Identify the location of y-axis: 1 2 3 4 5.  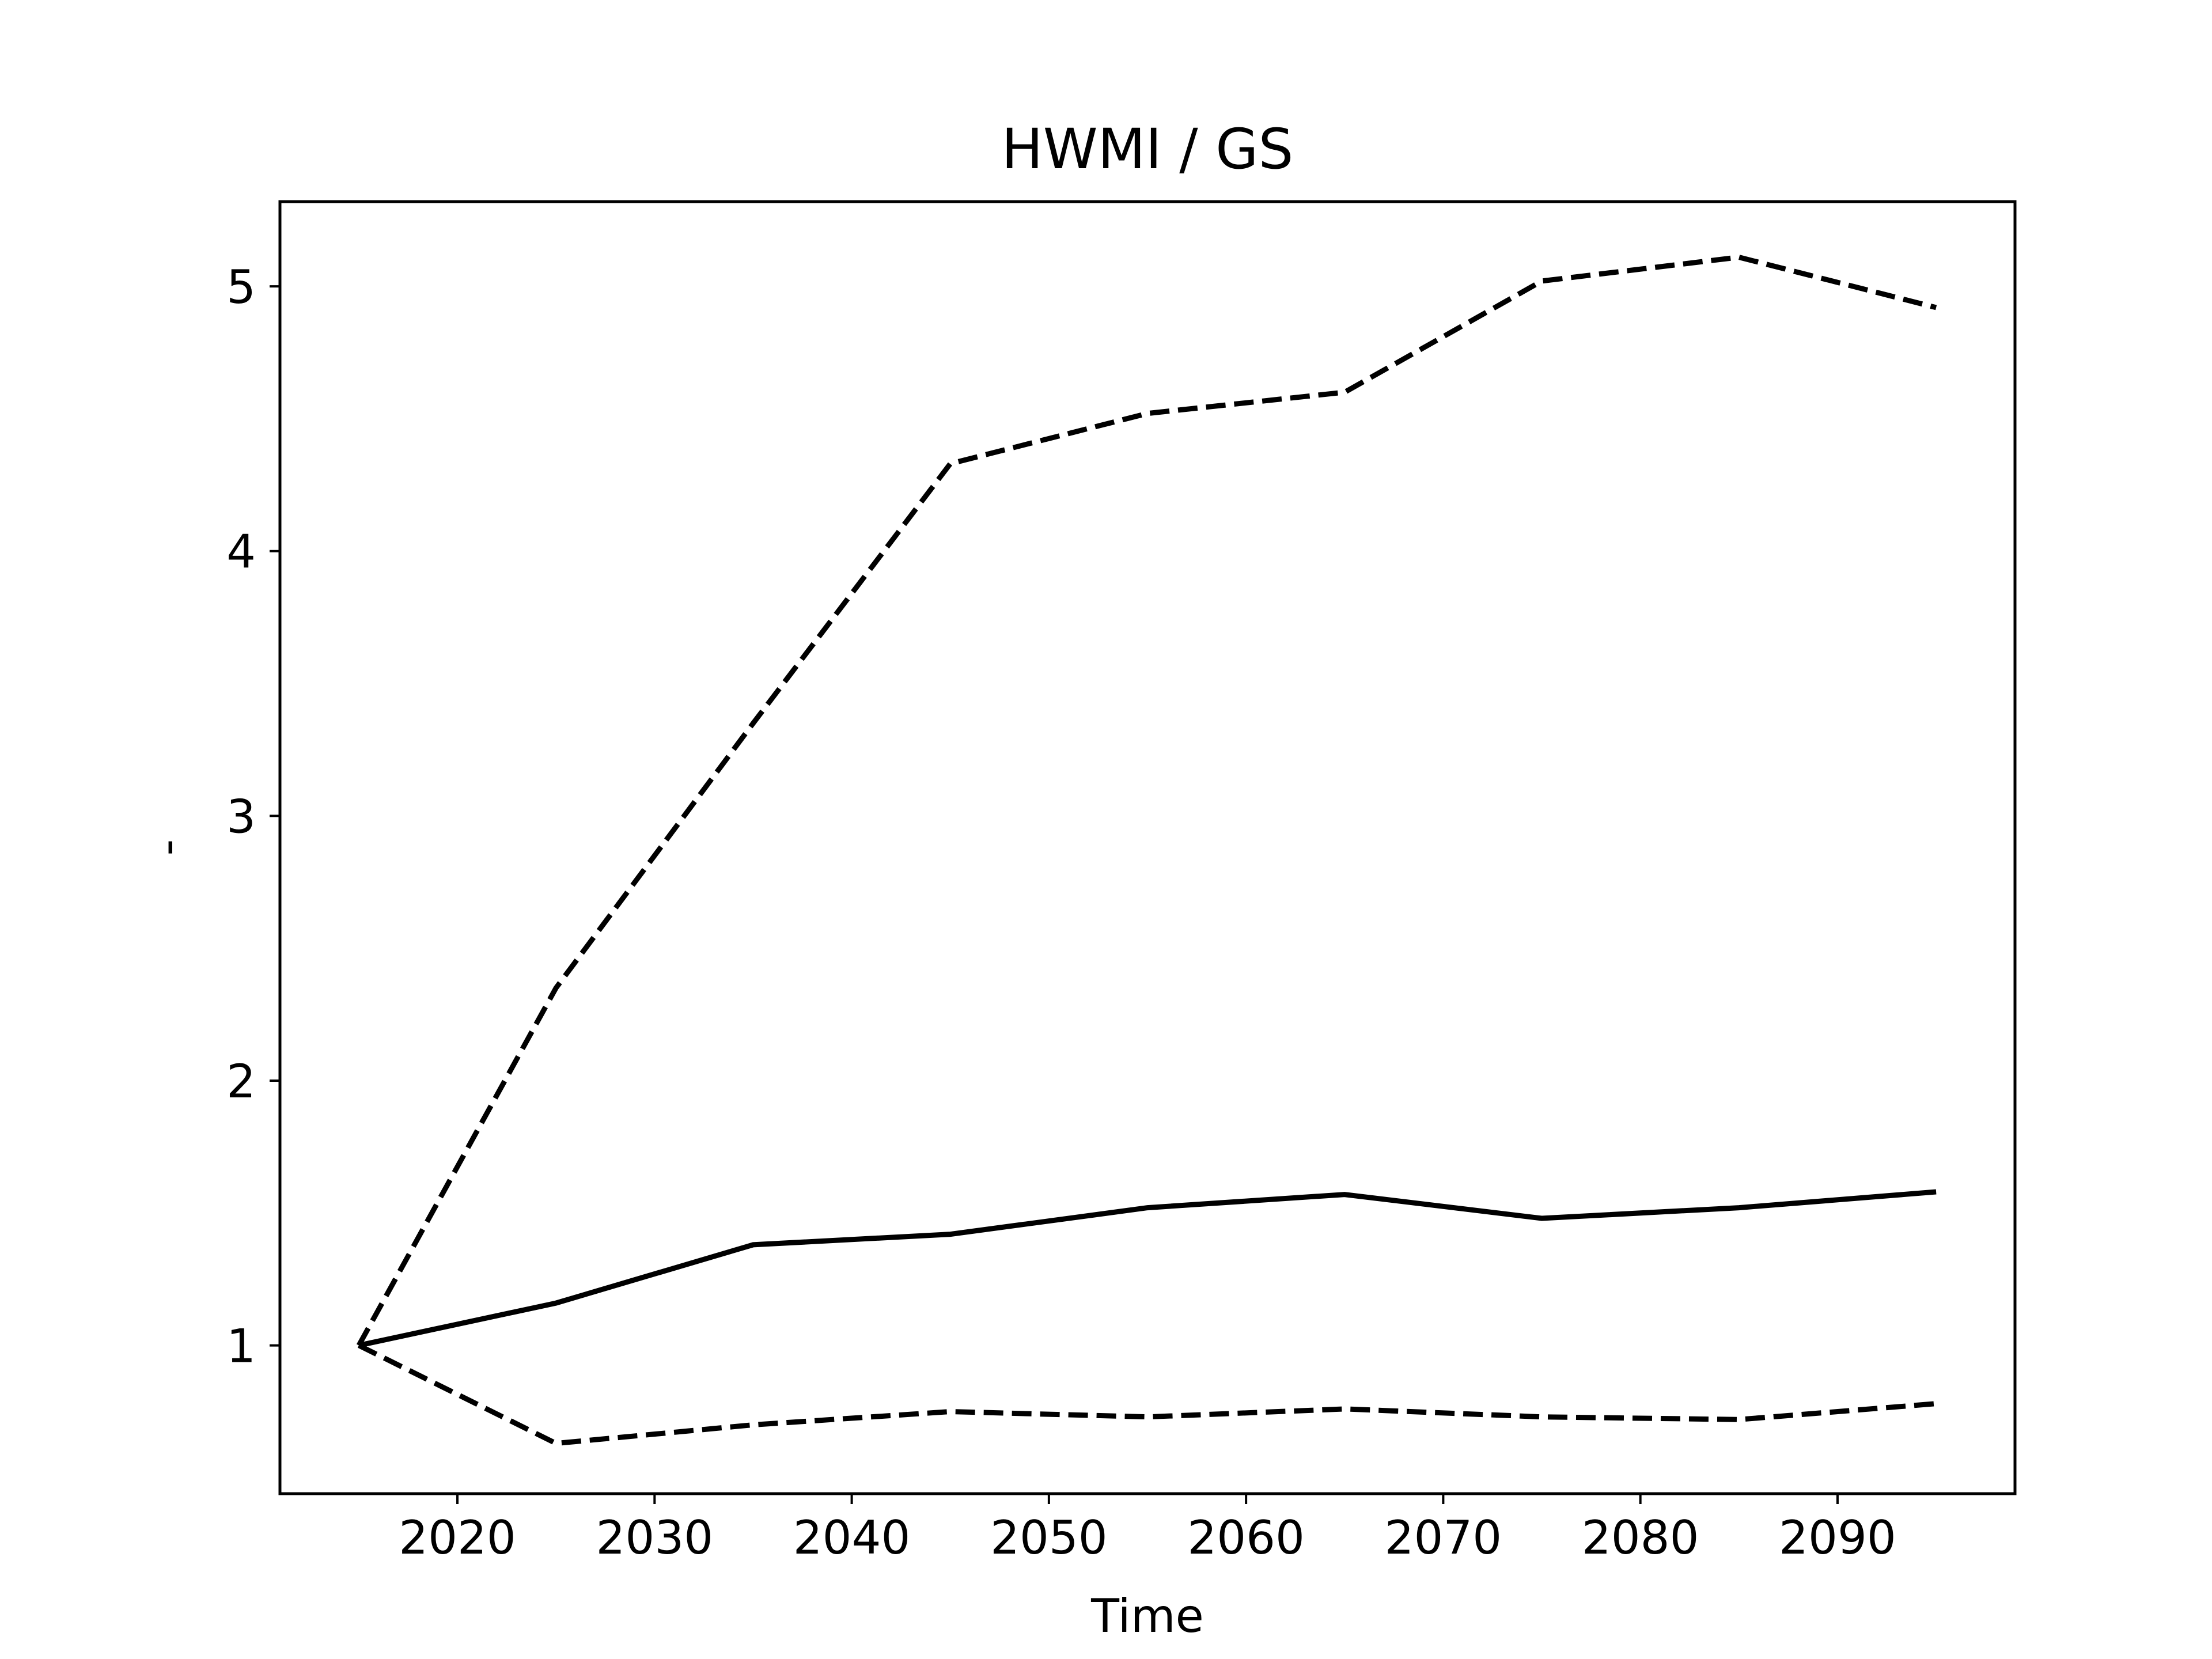
(253, 816).